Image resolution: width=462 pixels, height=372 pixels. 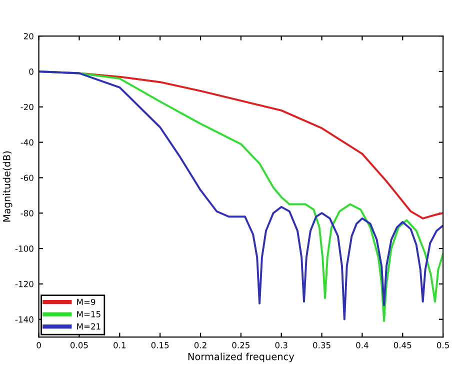 I want to click on y-tick-label: -80, so click(x=27, y=213).